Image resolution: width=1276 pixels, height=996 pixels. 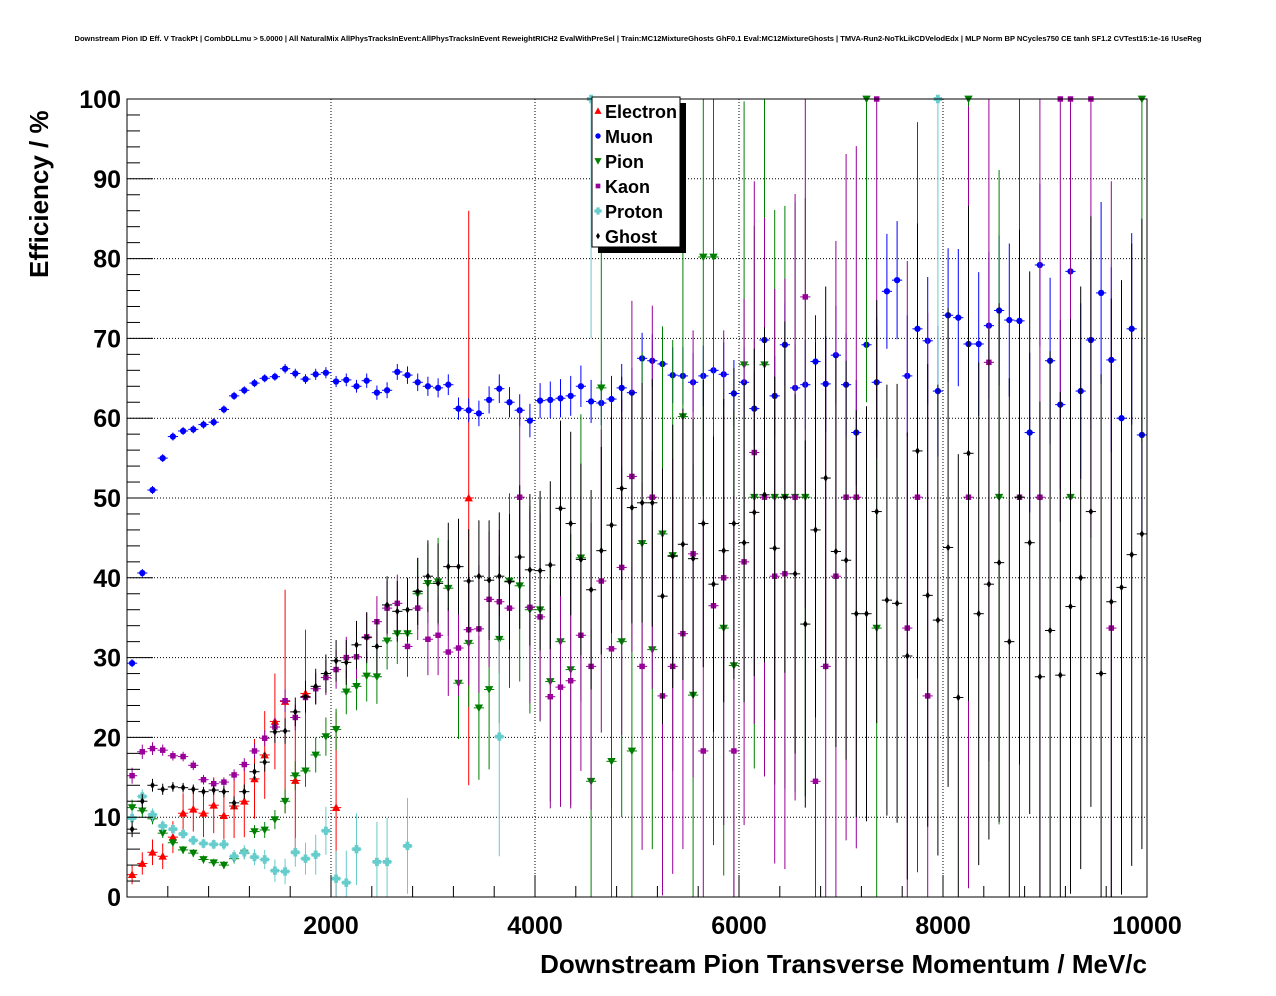 What do you see at coordinates (598, 110) in the screenshot?
I see `legend-marker-electron` at bounding box center [598, 110].